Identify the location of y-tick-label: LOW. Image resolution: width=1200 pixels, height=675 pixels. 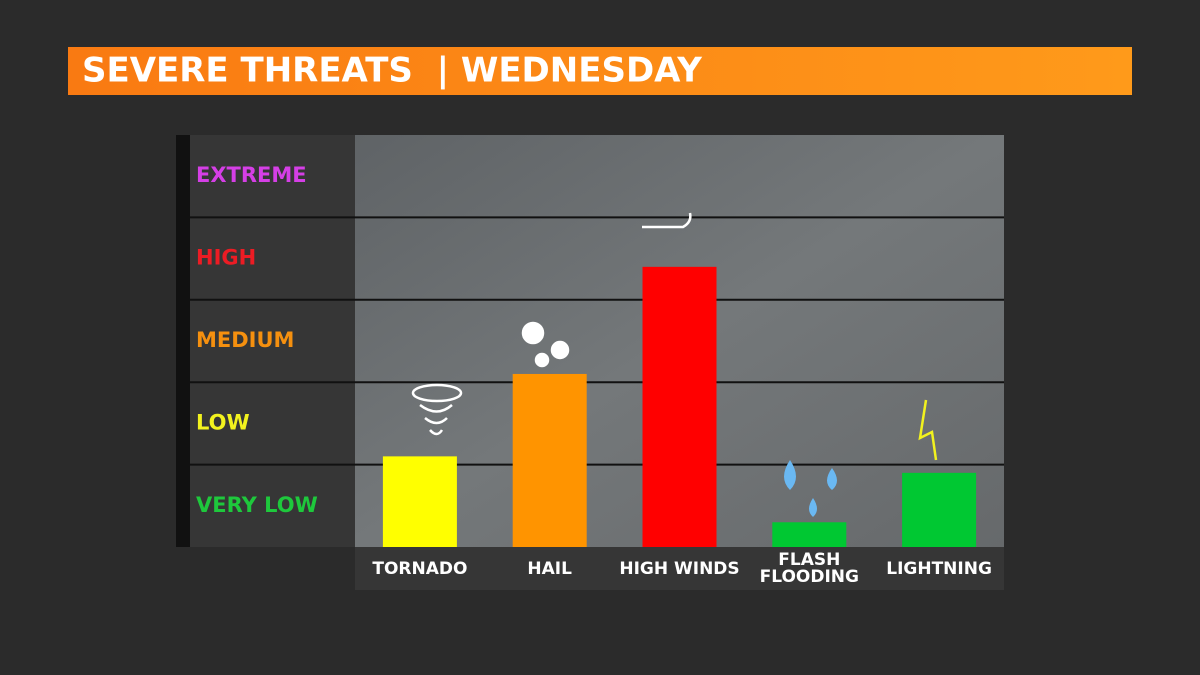
(223, 422).